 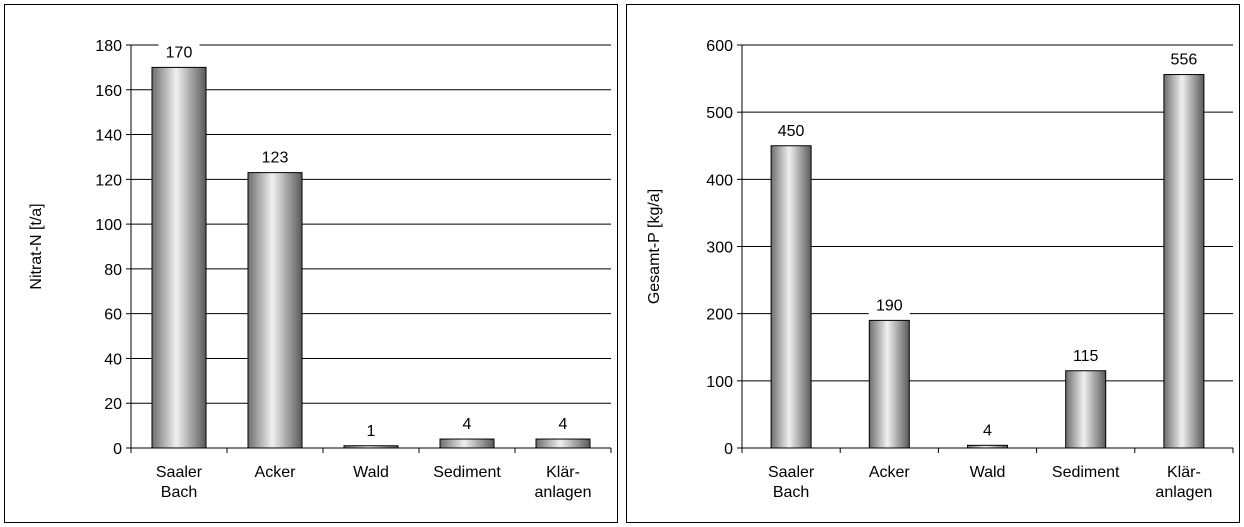 What do you see at coordinates (108, 46) in the screenshot?
I see `y-tick-label: 180` at bounding box center [108, 46].